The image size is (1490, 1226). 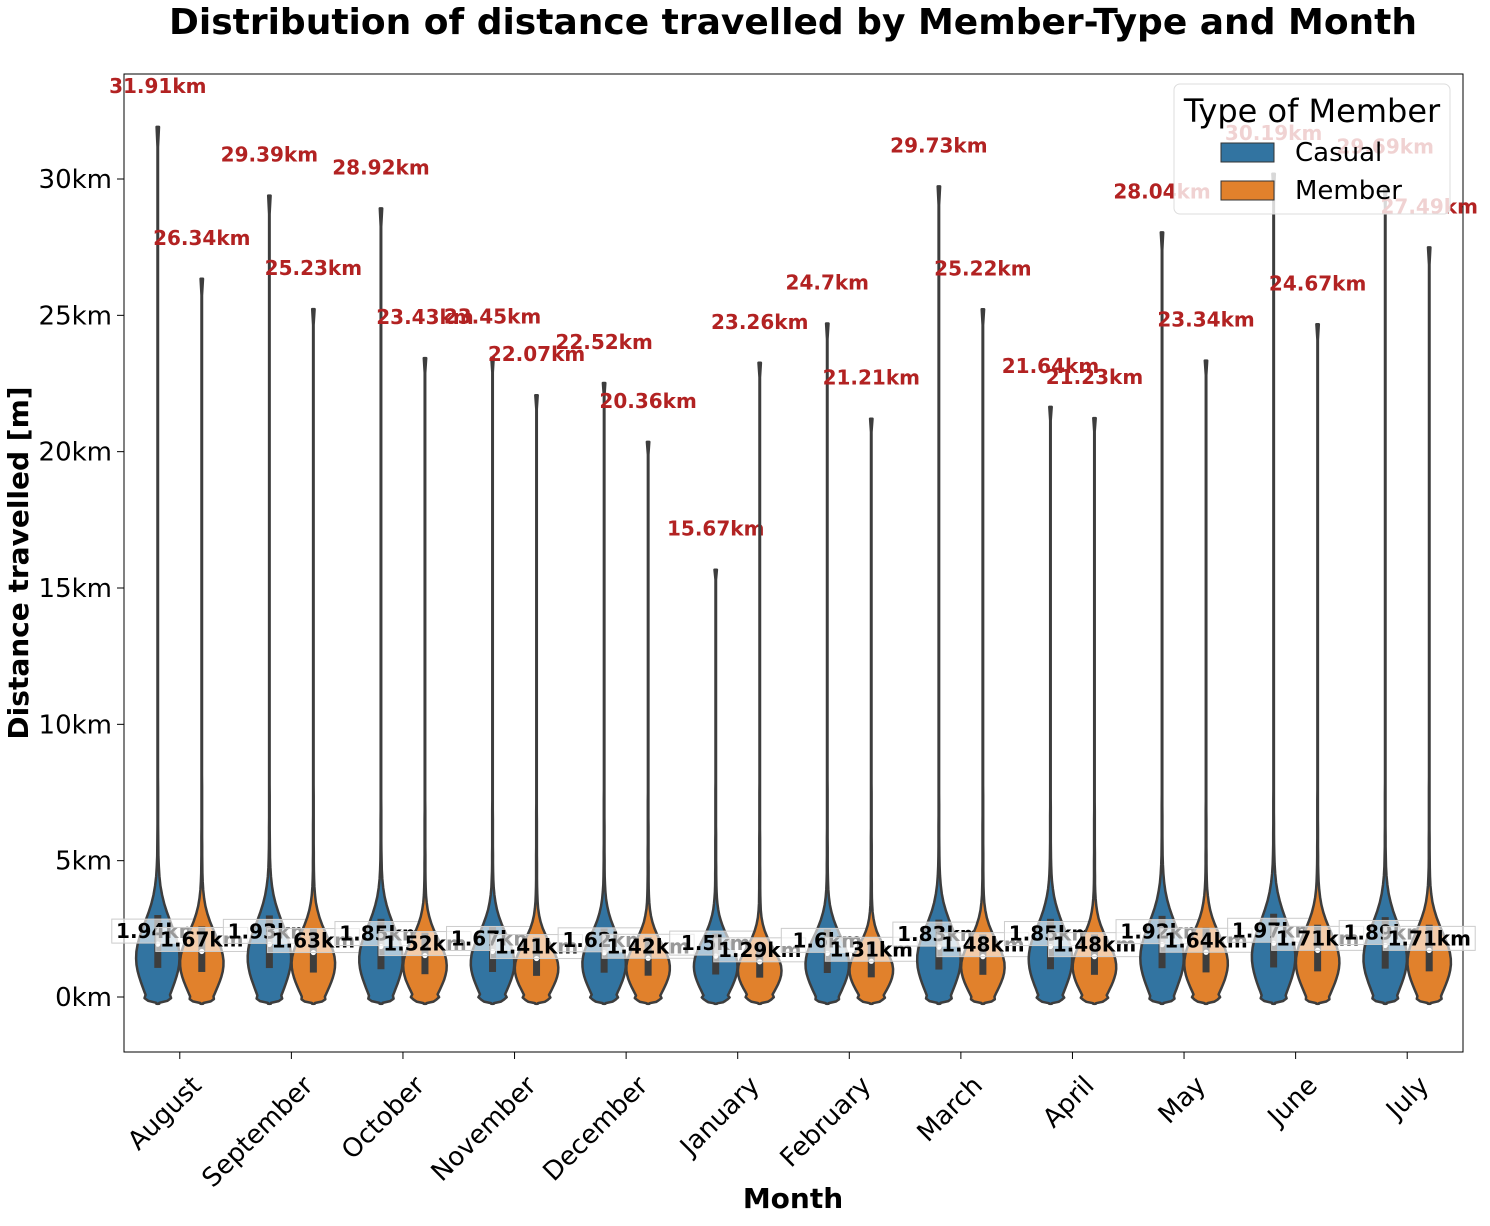 What do you see at coordinates (18, 562) in the screenshot?
I see `y-axis-label: Distance travelled [m]` at bounding box center [18, 562].